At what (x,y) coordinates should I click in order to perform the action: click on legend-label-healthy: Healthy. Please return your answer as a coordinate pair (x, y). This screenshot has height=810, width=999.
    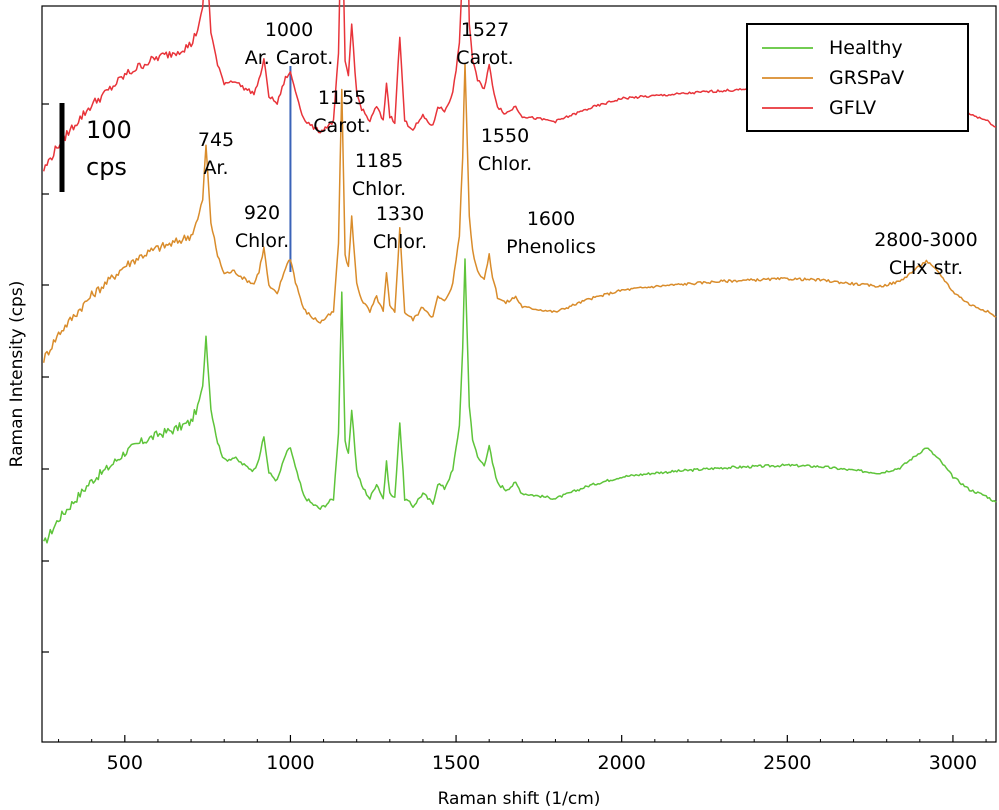
    Looking at the image, I should click on (866, 48).